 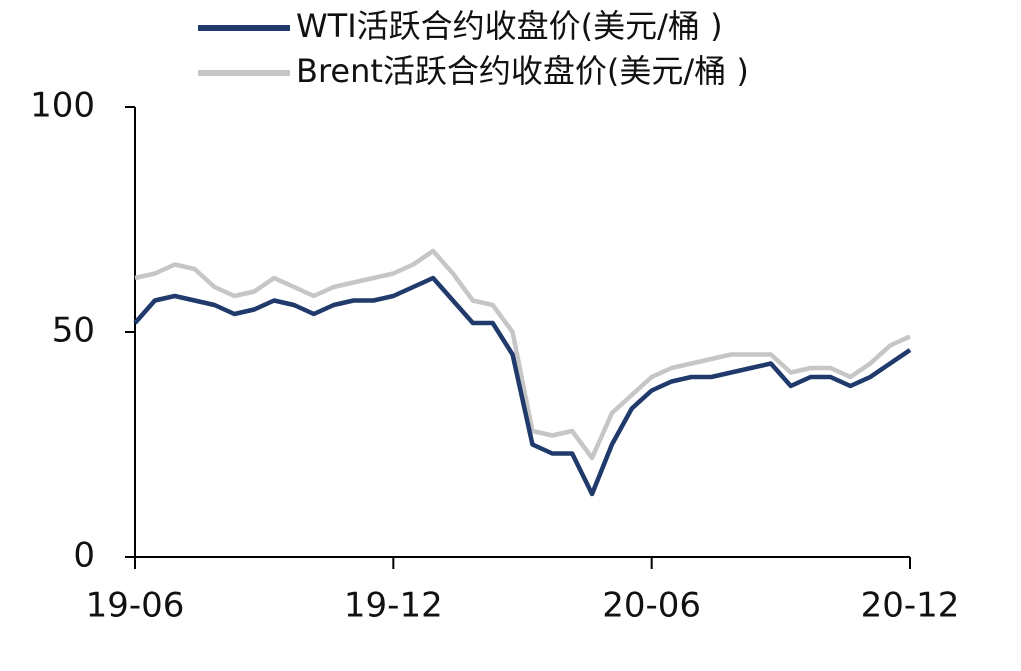 What do you see at coordinates (393, 606) in the screenshot?
I see `x-tick-label: 19-12` at bounding box center [393, 606].